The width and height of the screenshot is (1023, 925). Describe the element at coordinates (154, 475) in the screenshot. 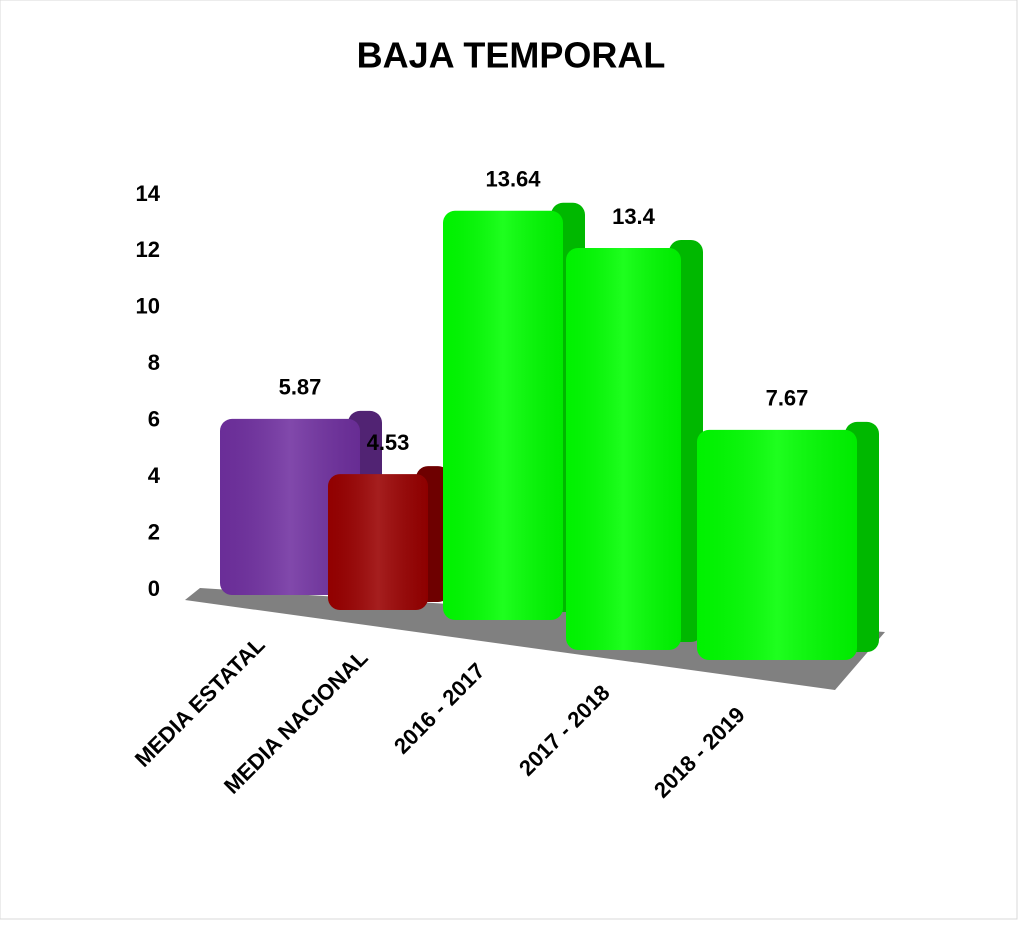

I see `y-tick-label: 4` at that location.